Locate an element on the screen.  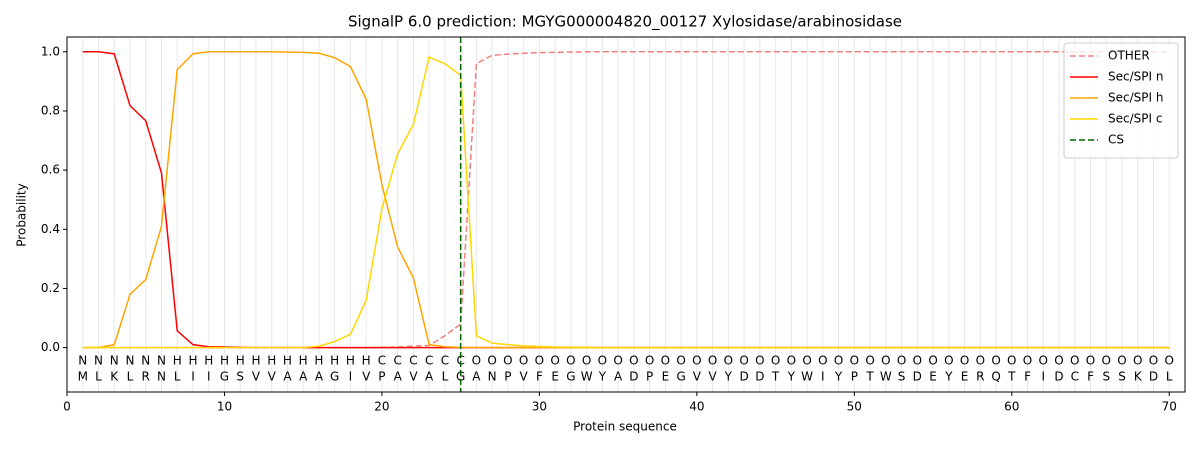
residue: K is located at coordinates (1138, 377).